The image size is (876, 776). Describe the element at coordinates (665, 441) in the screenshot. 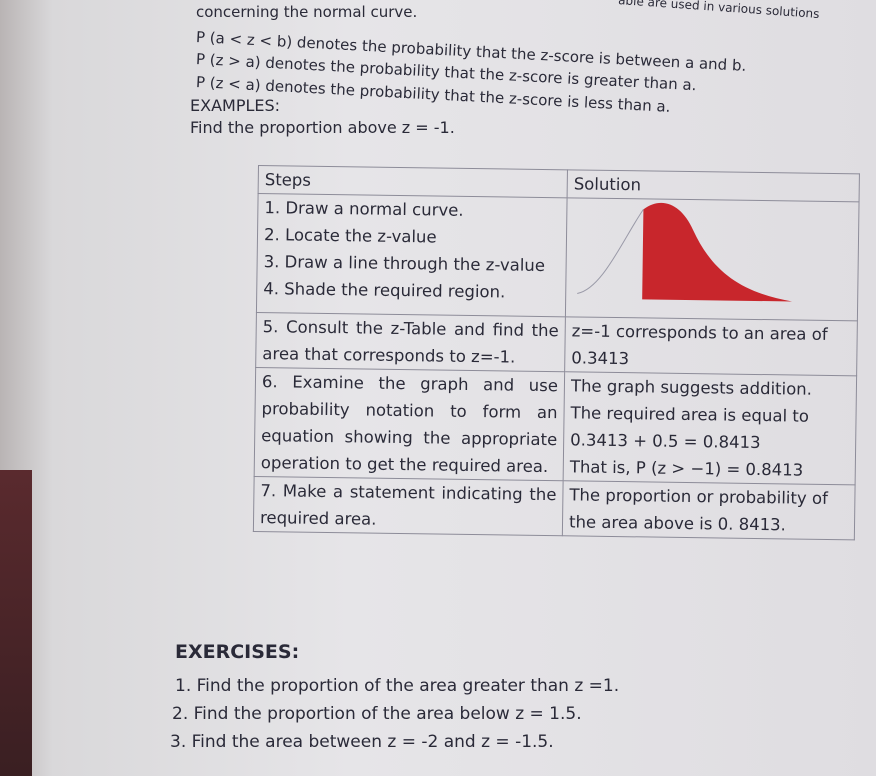

I see `solution: 0.3413 + 0.5 = 0.8413` at that location.